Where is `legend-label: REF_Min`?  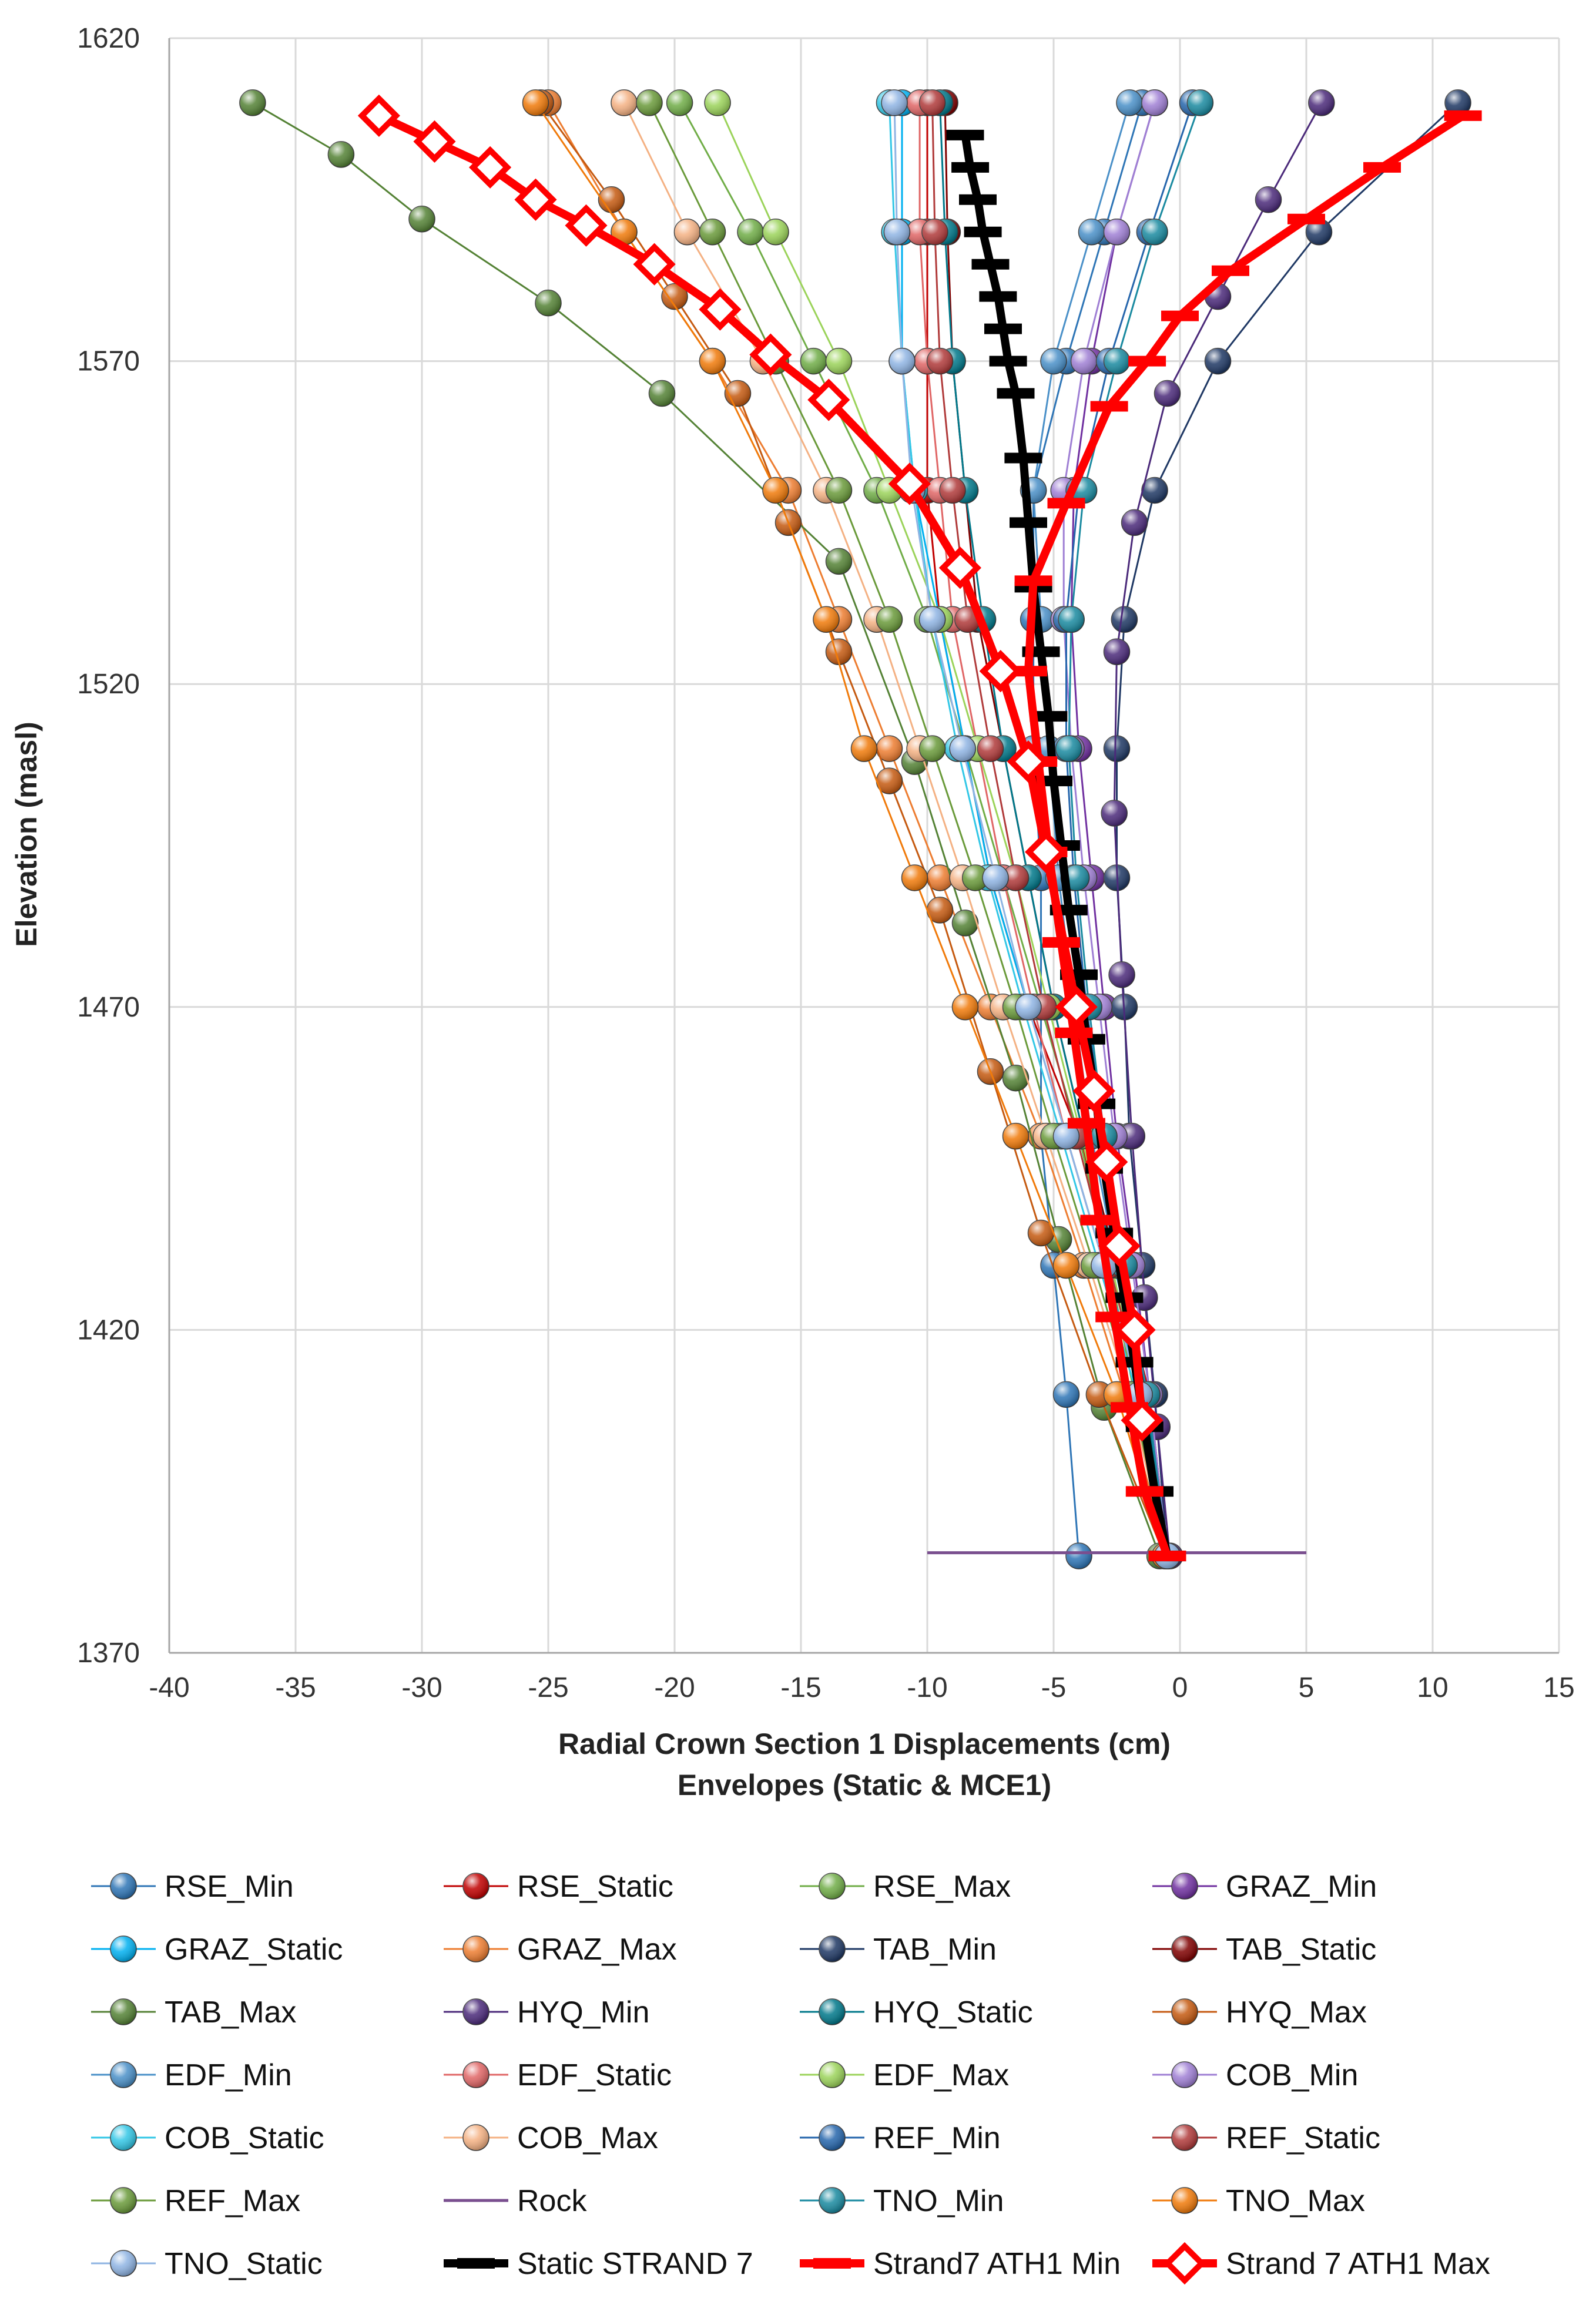
legend-label: REF_Min is located at coordinates (937, 2138).